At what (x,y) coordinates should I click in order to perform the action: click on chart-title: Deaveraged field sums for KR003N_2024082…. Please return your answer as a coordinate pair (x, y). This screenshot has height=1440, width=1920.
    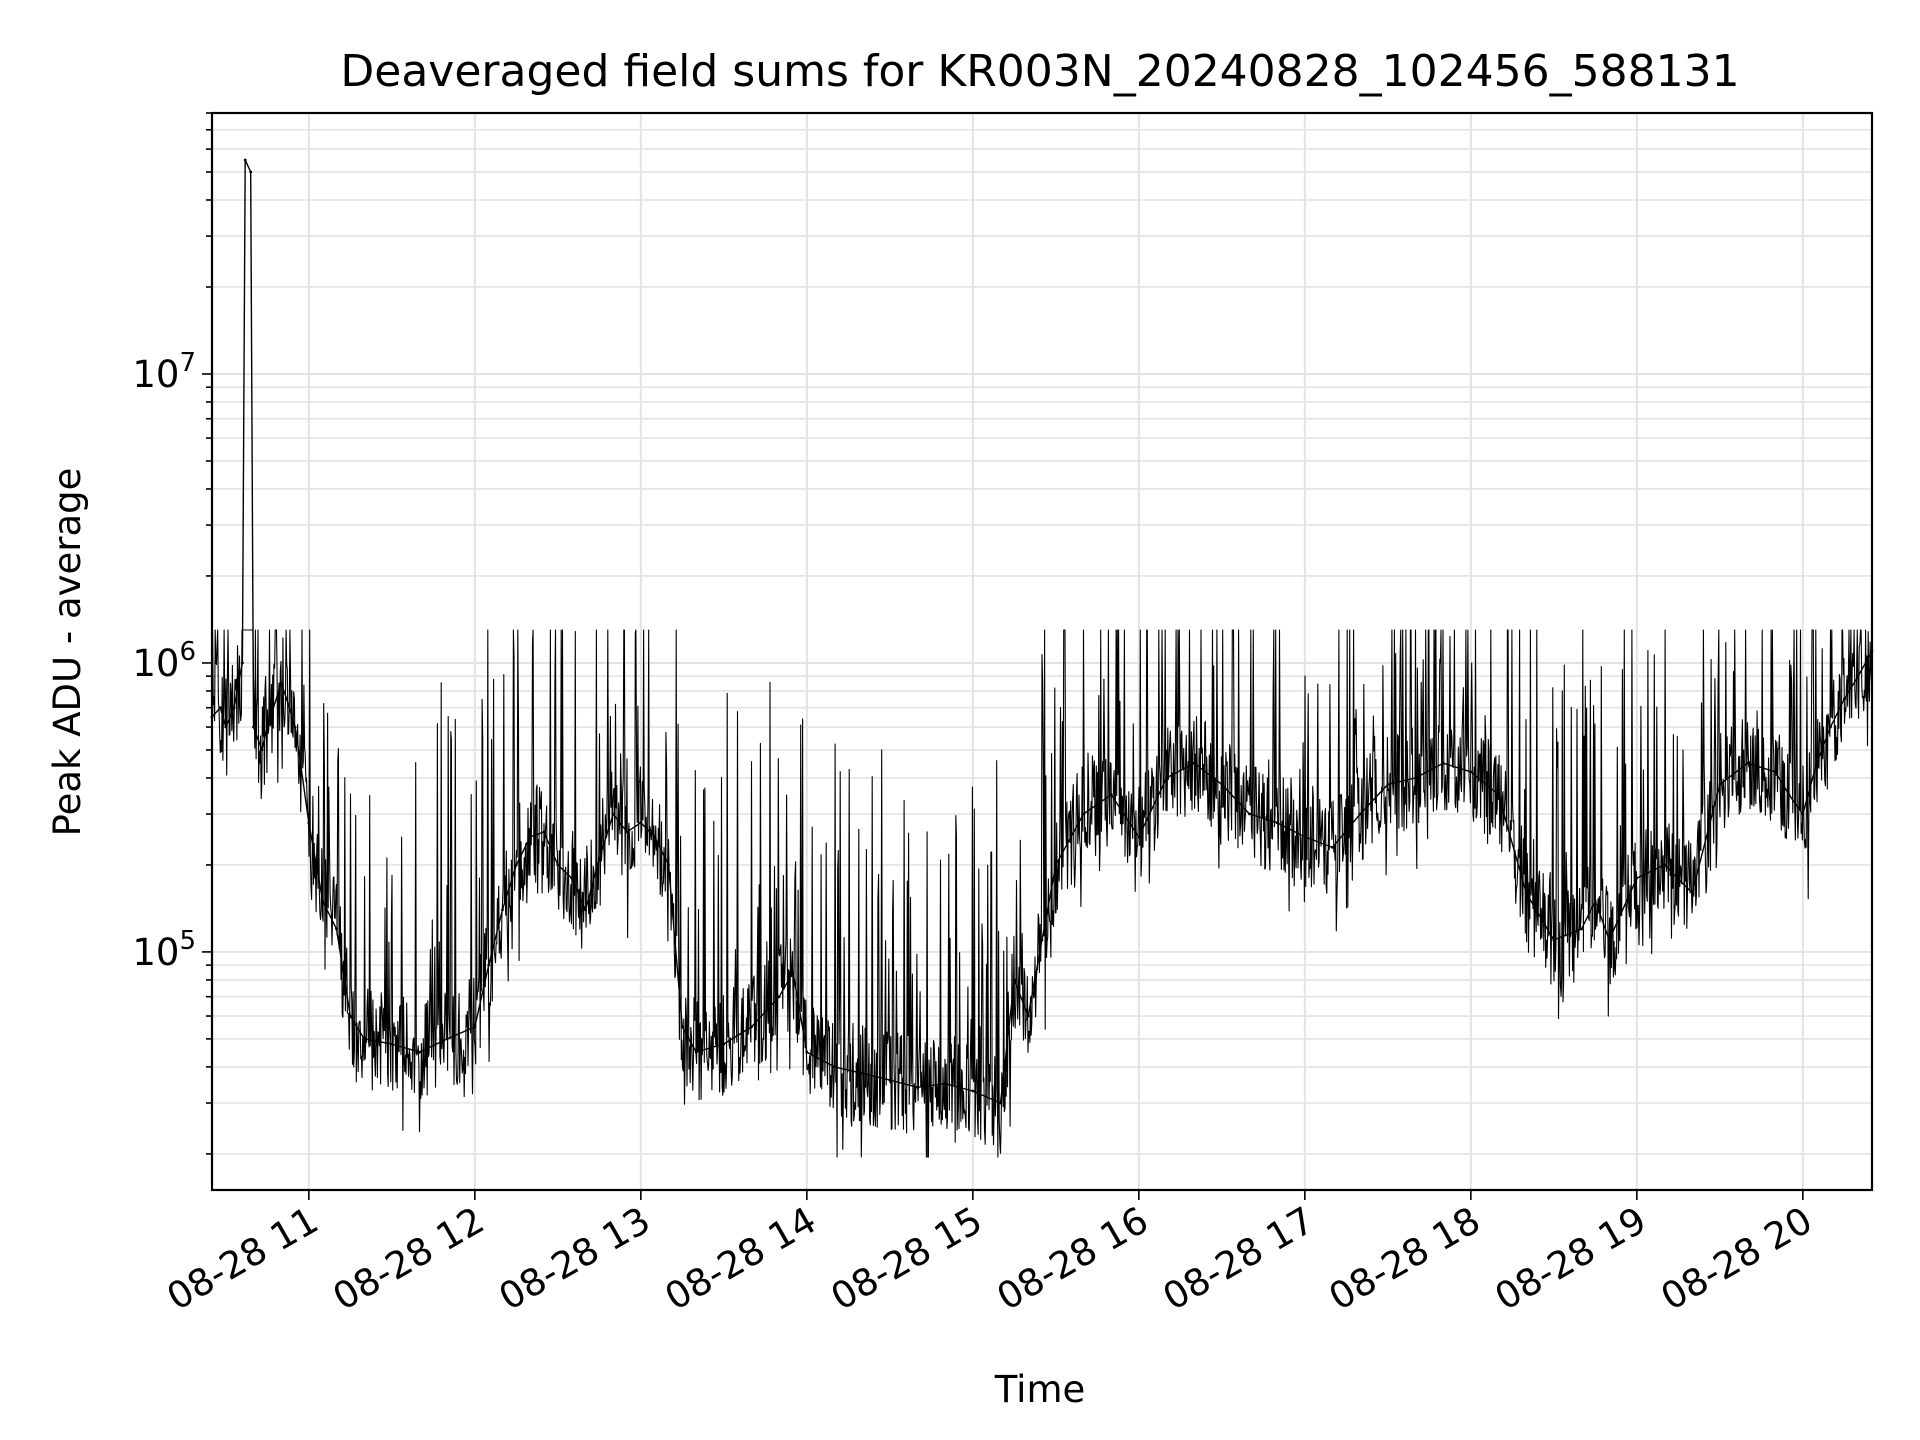
    Looking at the image, I should click on (1039, 71).